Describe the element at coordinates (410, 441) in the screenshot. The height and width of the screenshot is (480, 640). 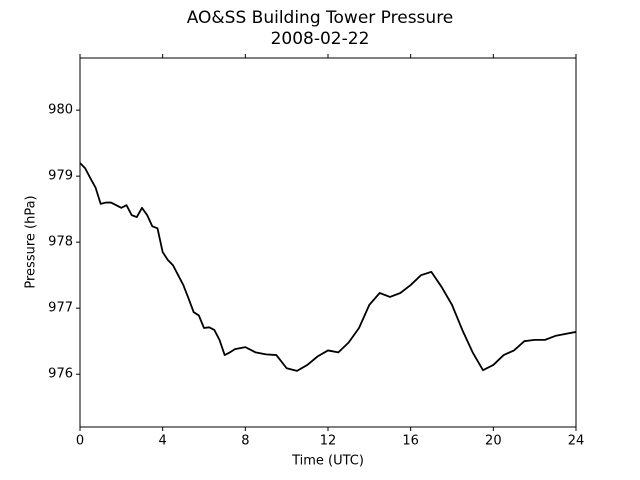
I see `x-tick-label: 16` at that location.